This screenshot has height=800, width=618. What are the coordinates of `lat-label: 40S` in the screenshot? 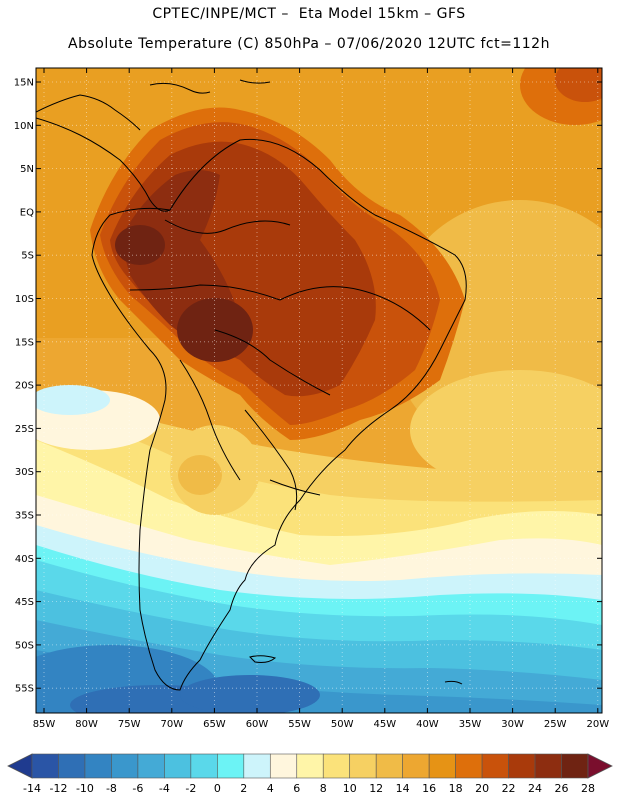 It's located at (24, 559).